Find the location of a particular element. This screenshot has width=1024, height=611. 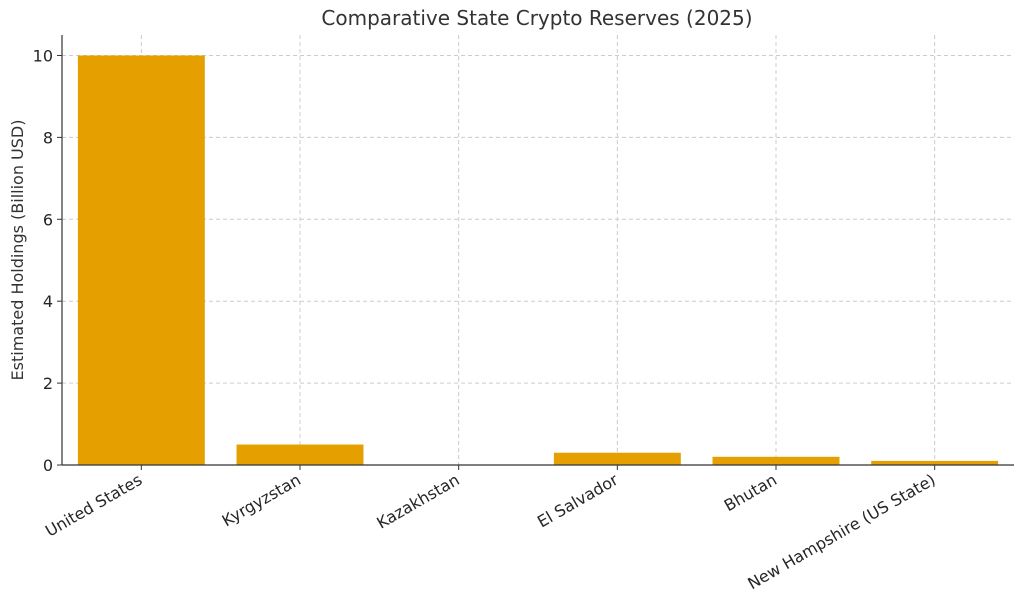

bar-kyrgyzstan is located at coordinates (300, 454).